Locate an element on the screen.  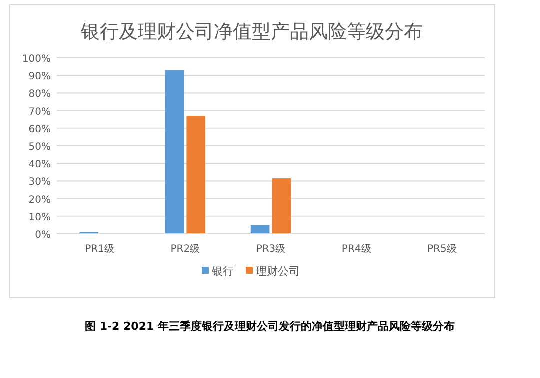
x-tick-label: PR1级 is located at coordinates (99, 249).